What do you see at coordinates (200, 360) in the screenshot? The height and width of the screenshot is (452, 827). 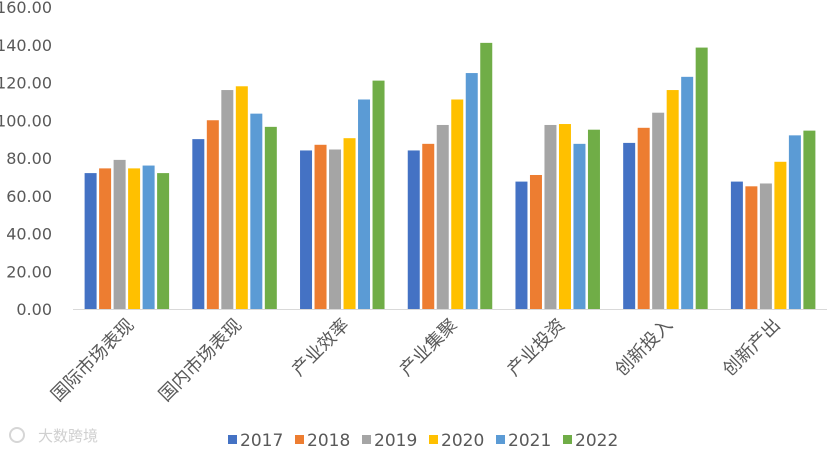 I see `x-tick-label: 国内市场表现` at bounding box center [200, 360].